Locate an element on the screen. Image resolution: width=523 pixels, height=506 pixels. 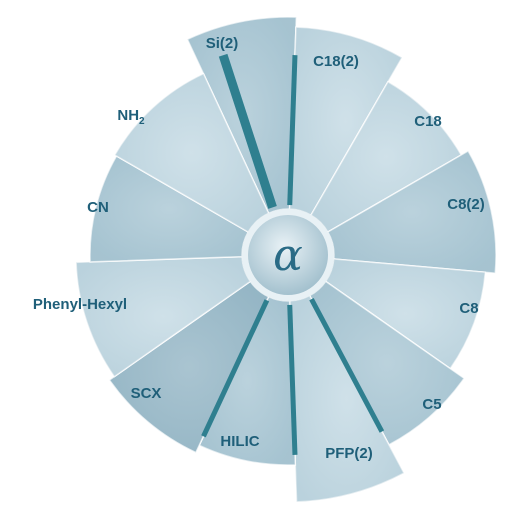
segment-shade-hilic is located at coordinates (247, 380).